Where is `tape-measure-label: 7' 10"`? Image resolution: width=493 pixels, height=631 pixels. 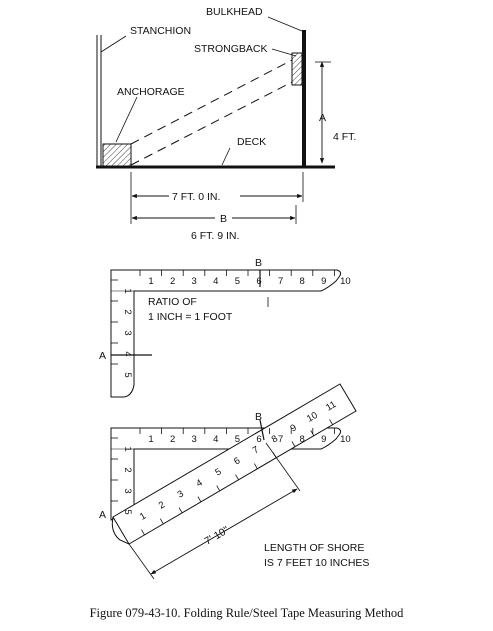 tape-measure-label: 7' 10" is located at coordinates (217, 536).